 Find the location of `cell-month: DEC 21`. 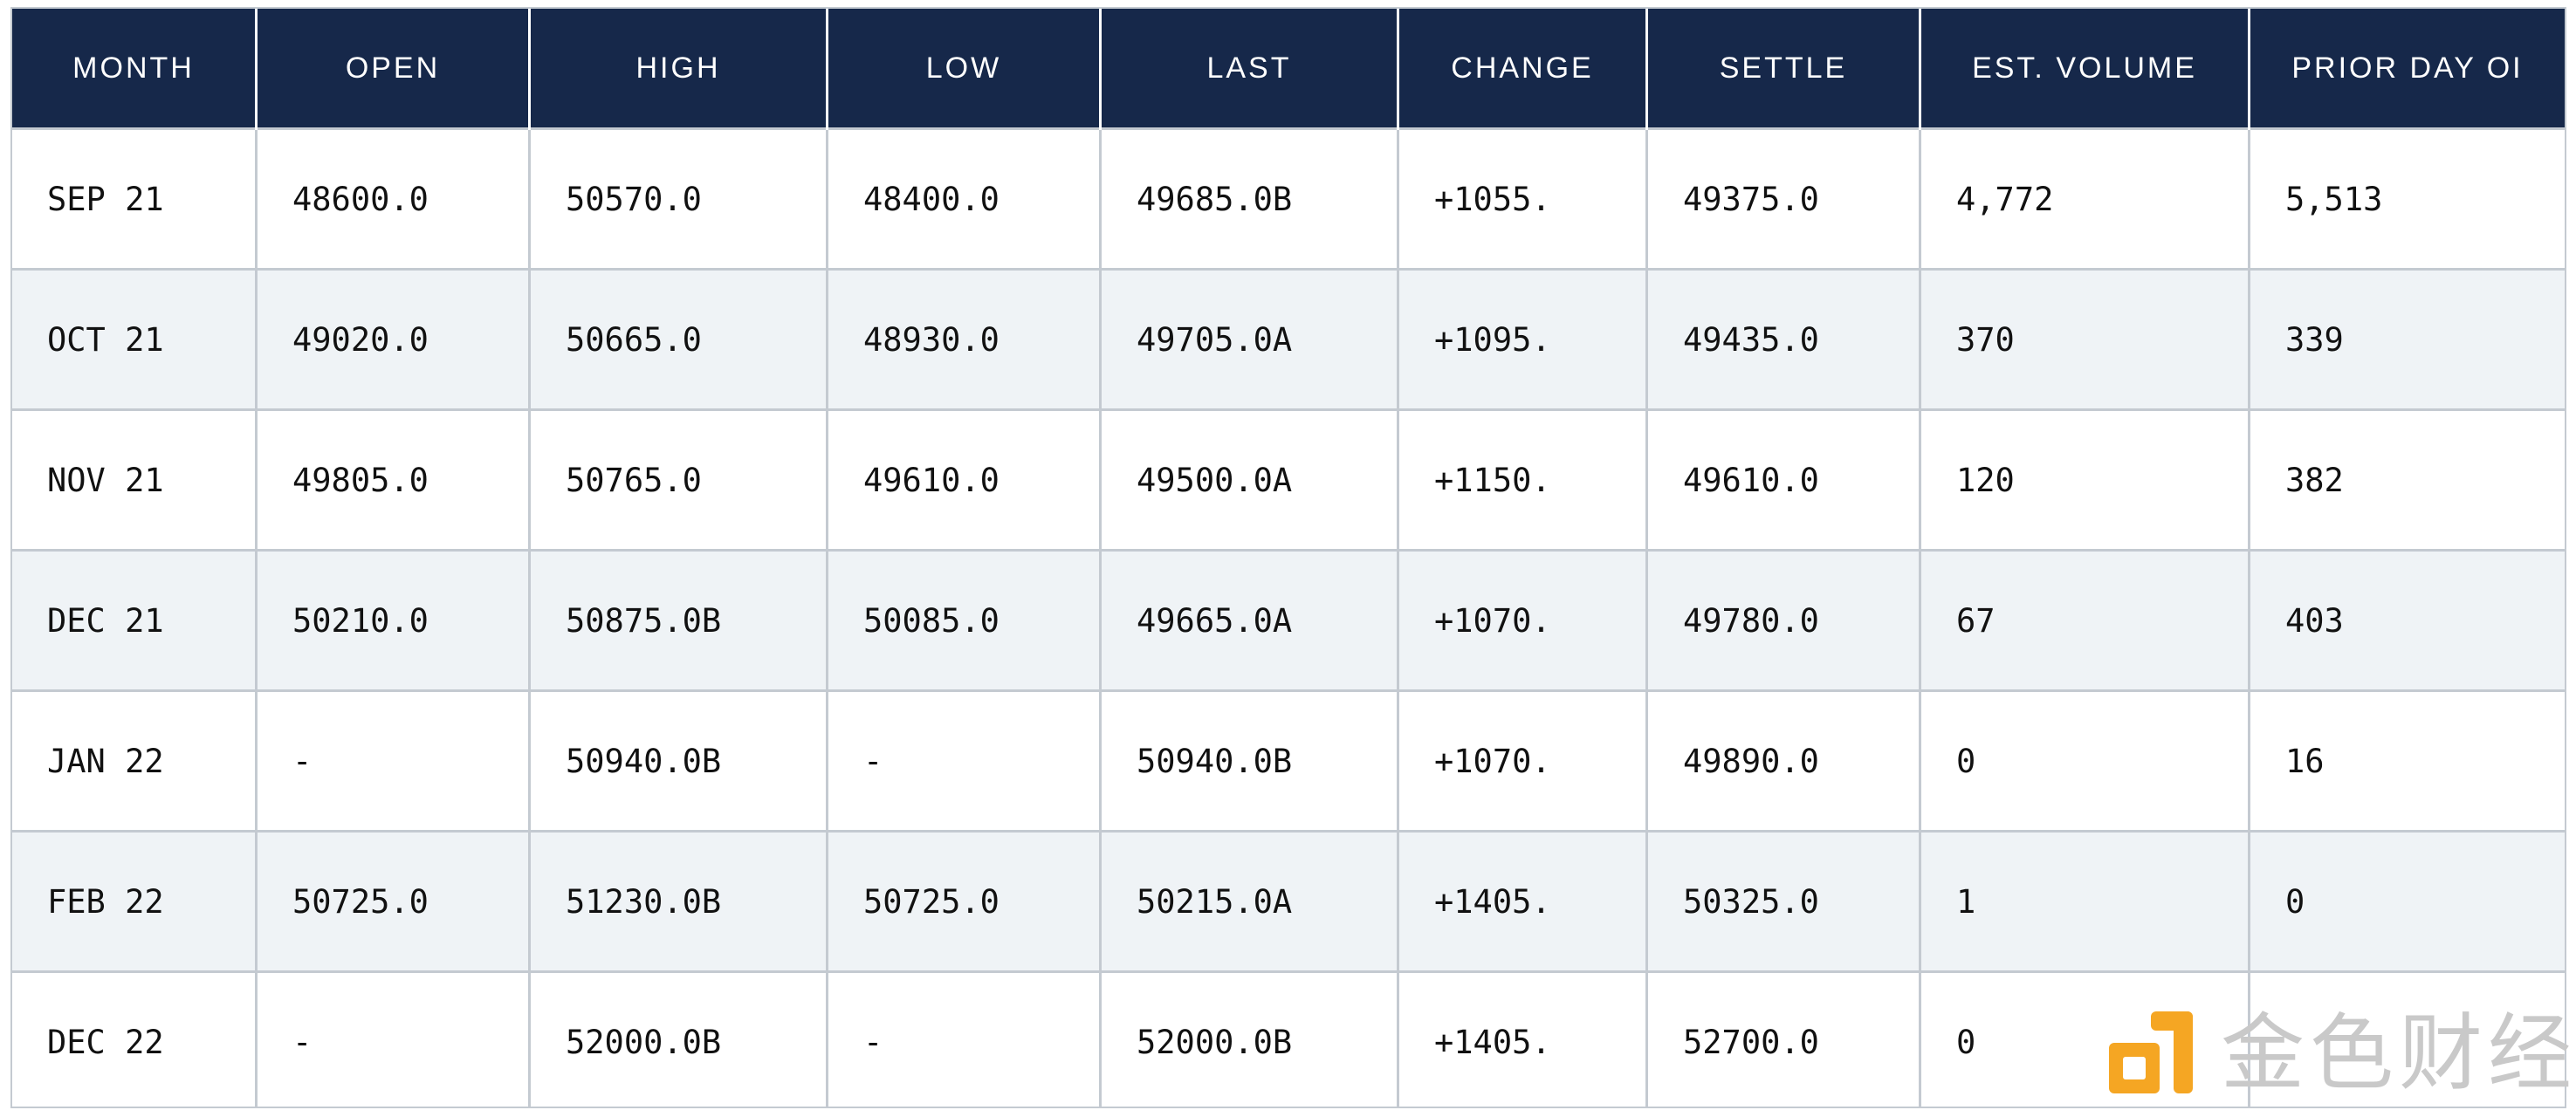

cell-month: DEC 21 is located at coordinates (135, 620).